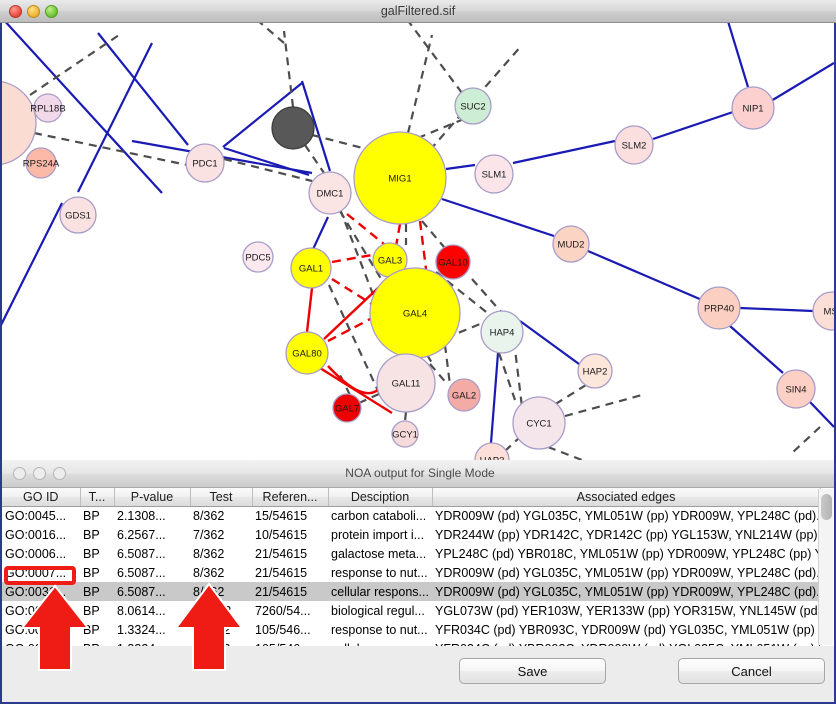  I want to click on node-GAL80: GAL80, so click(307, 353).